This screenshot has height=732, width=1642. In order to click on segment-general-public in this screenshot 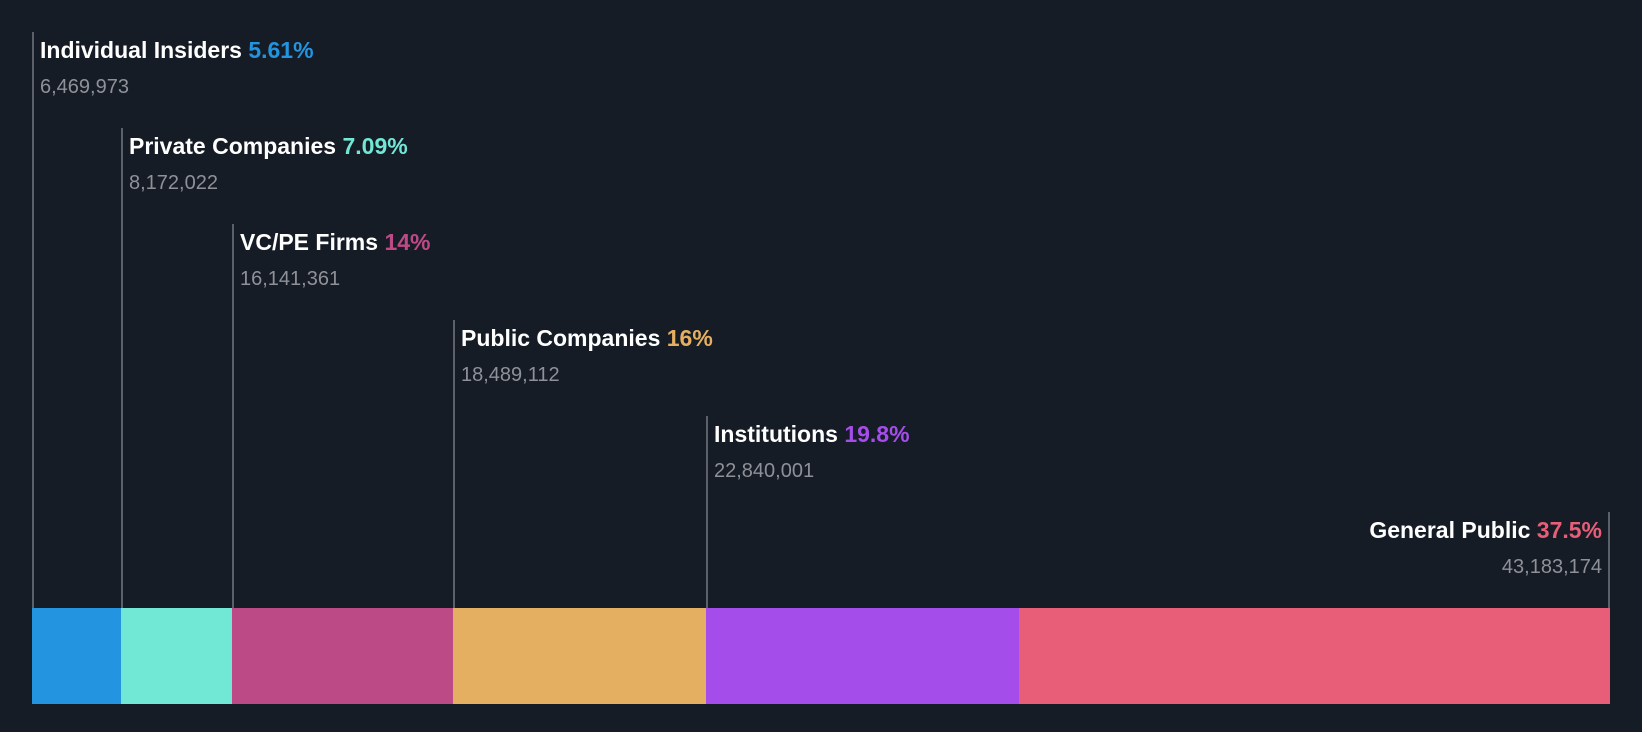, I will do `click(1314, 656)`.